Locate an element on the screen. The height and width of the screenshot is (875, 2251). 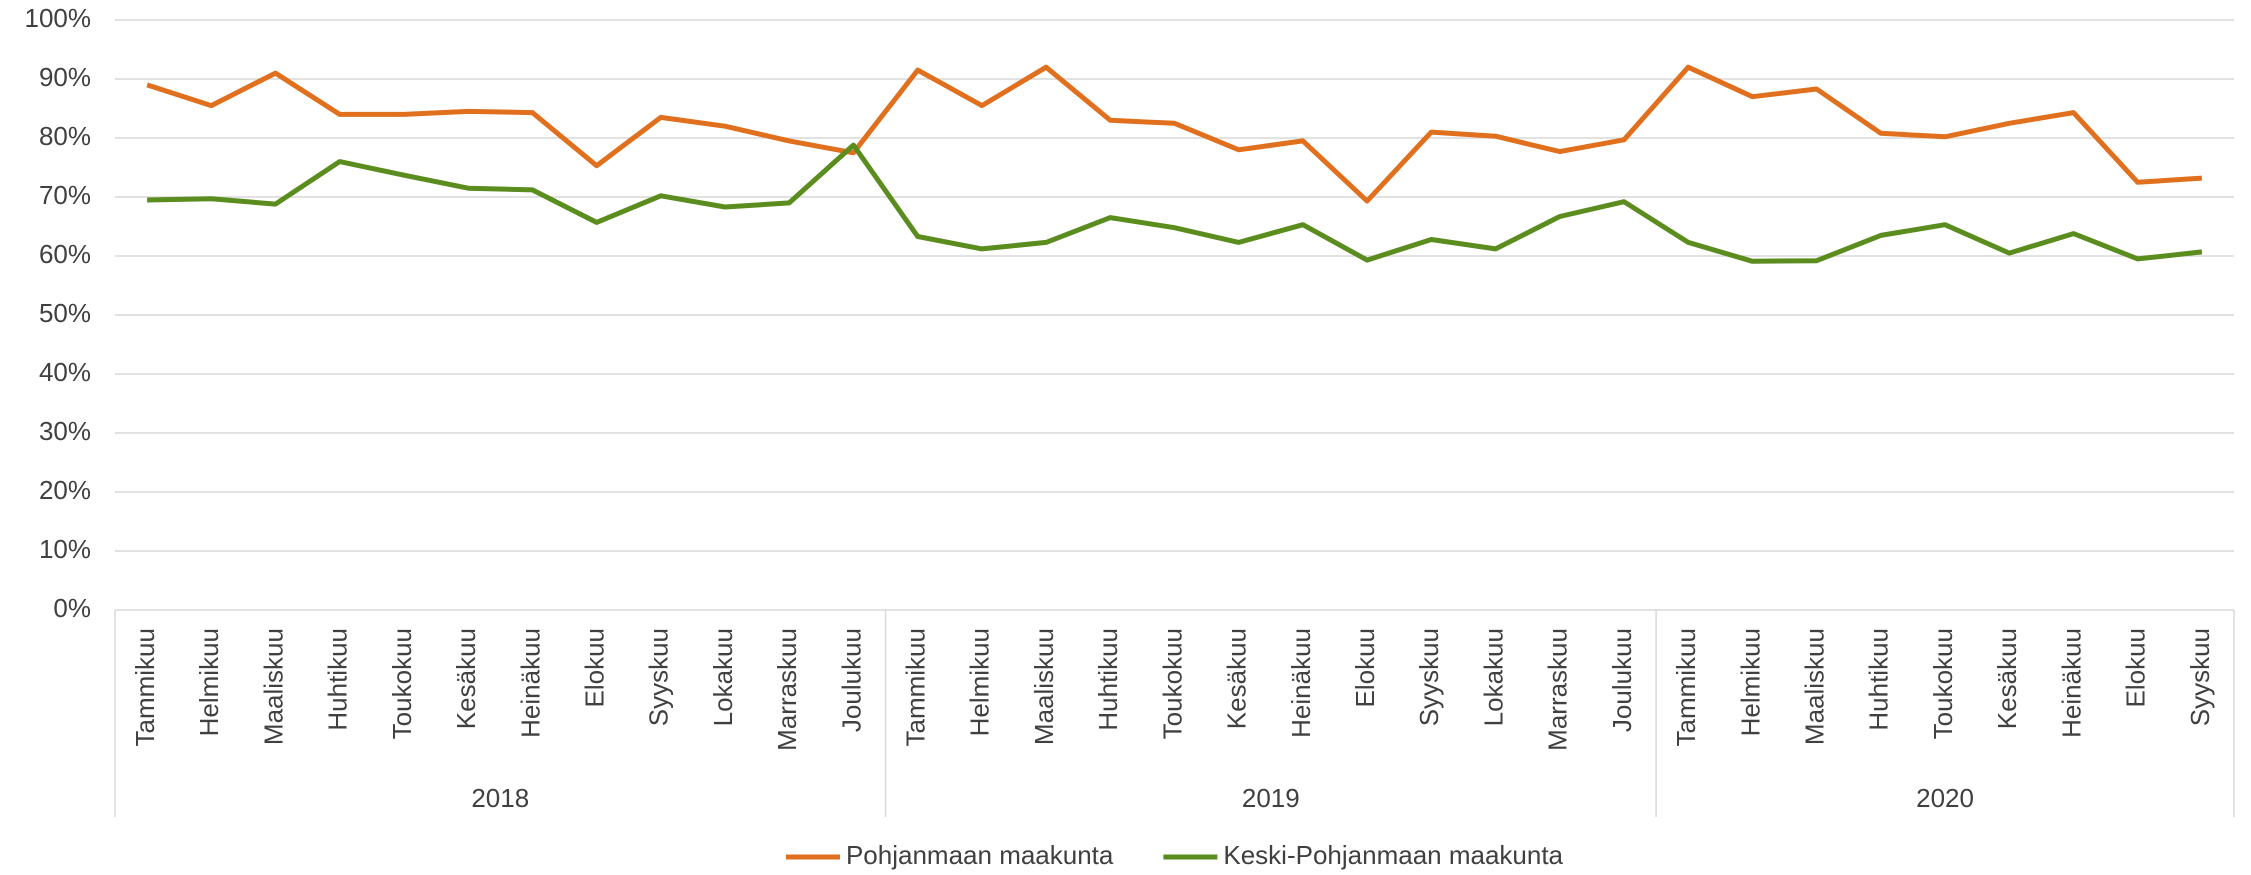
y-tick-label: 60% is located at coordinates (65, 254).